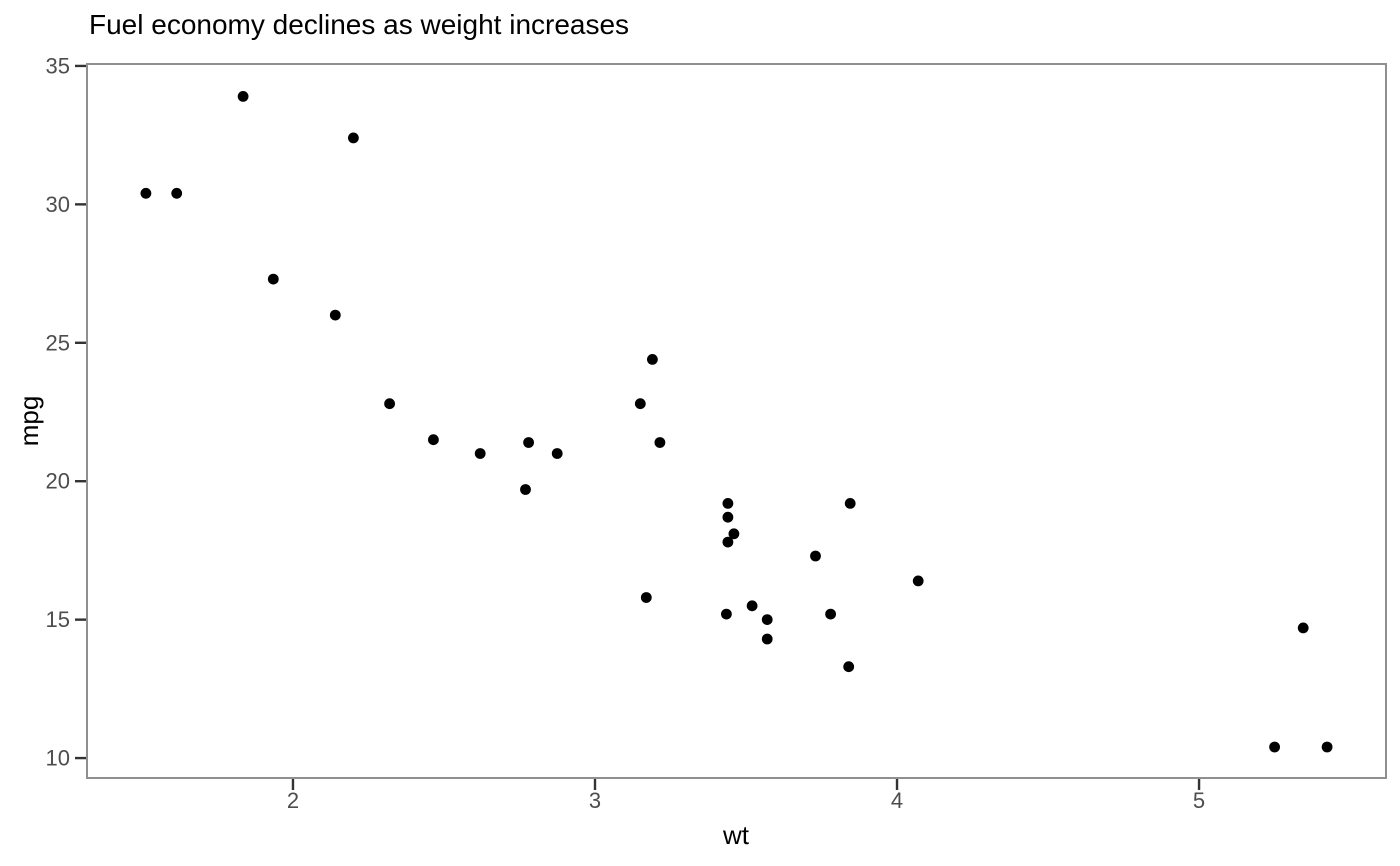  I want to click on y-tick-label: 35, so click(58, 65).